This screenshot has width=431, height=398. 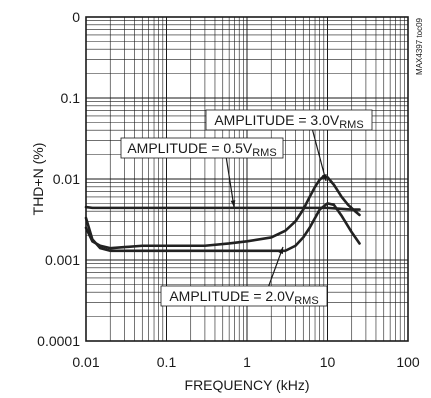 What do you see at coordinates (244, 276) in the screenshot?
I see `annotation-3: AMPLITUDE = 2.0VRMS` at bounding box center [244, 276].